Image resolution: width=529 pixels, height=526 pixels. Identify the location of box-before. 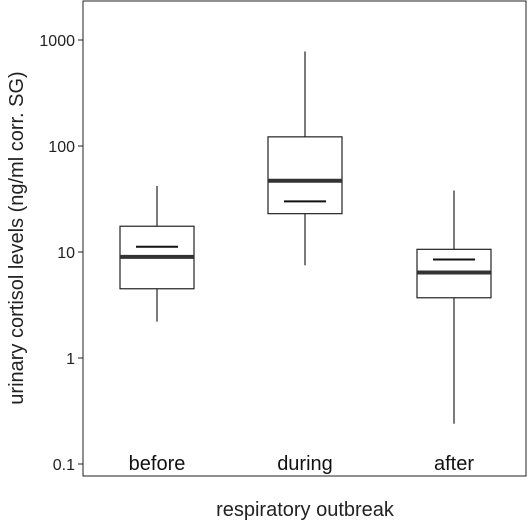
(157, 253).